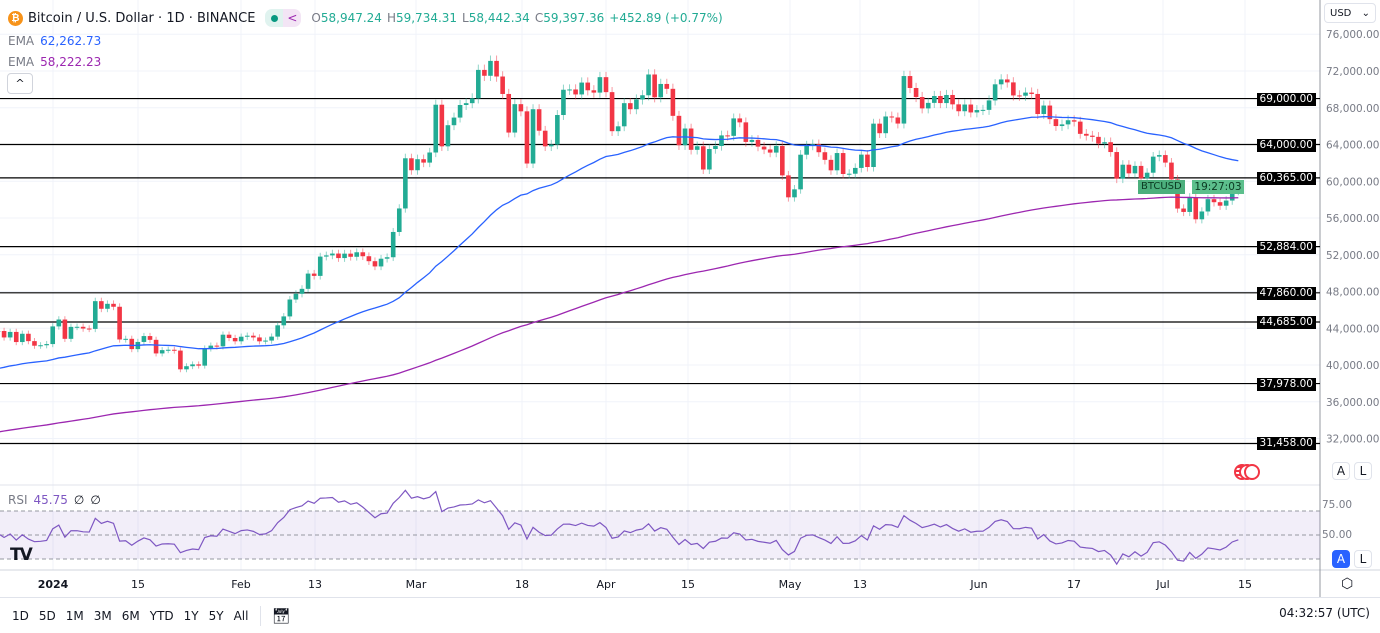  Describe the element at coordinates (55, 41) in the screenshot. I see `ema-legend-1: EMA 62,262.73` at that location.